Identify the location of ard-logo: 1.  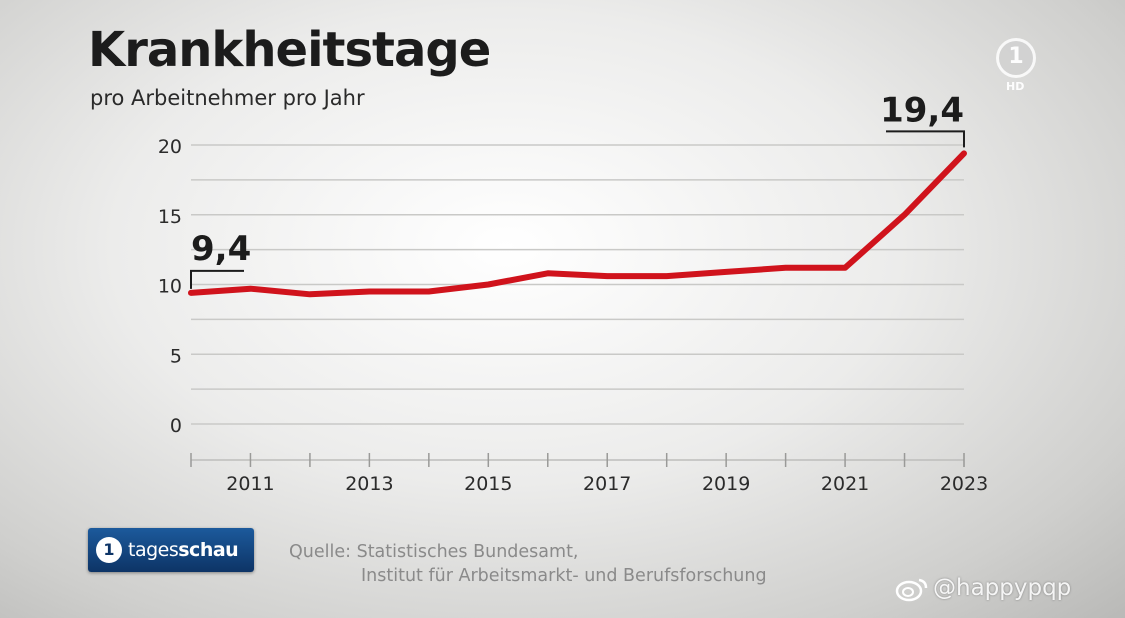
(1016, 58).